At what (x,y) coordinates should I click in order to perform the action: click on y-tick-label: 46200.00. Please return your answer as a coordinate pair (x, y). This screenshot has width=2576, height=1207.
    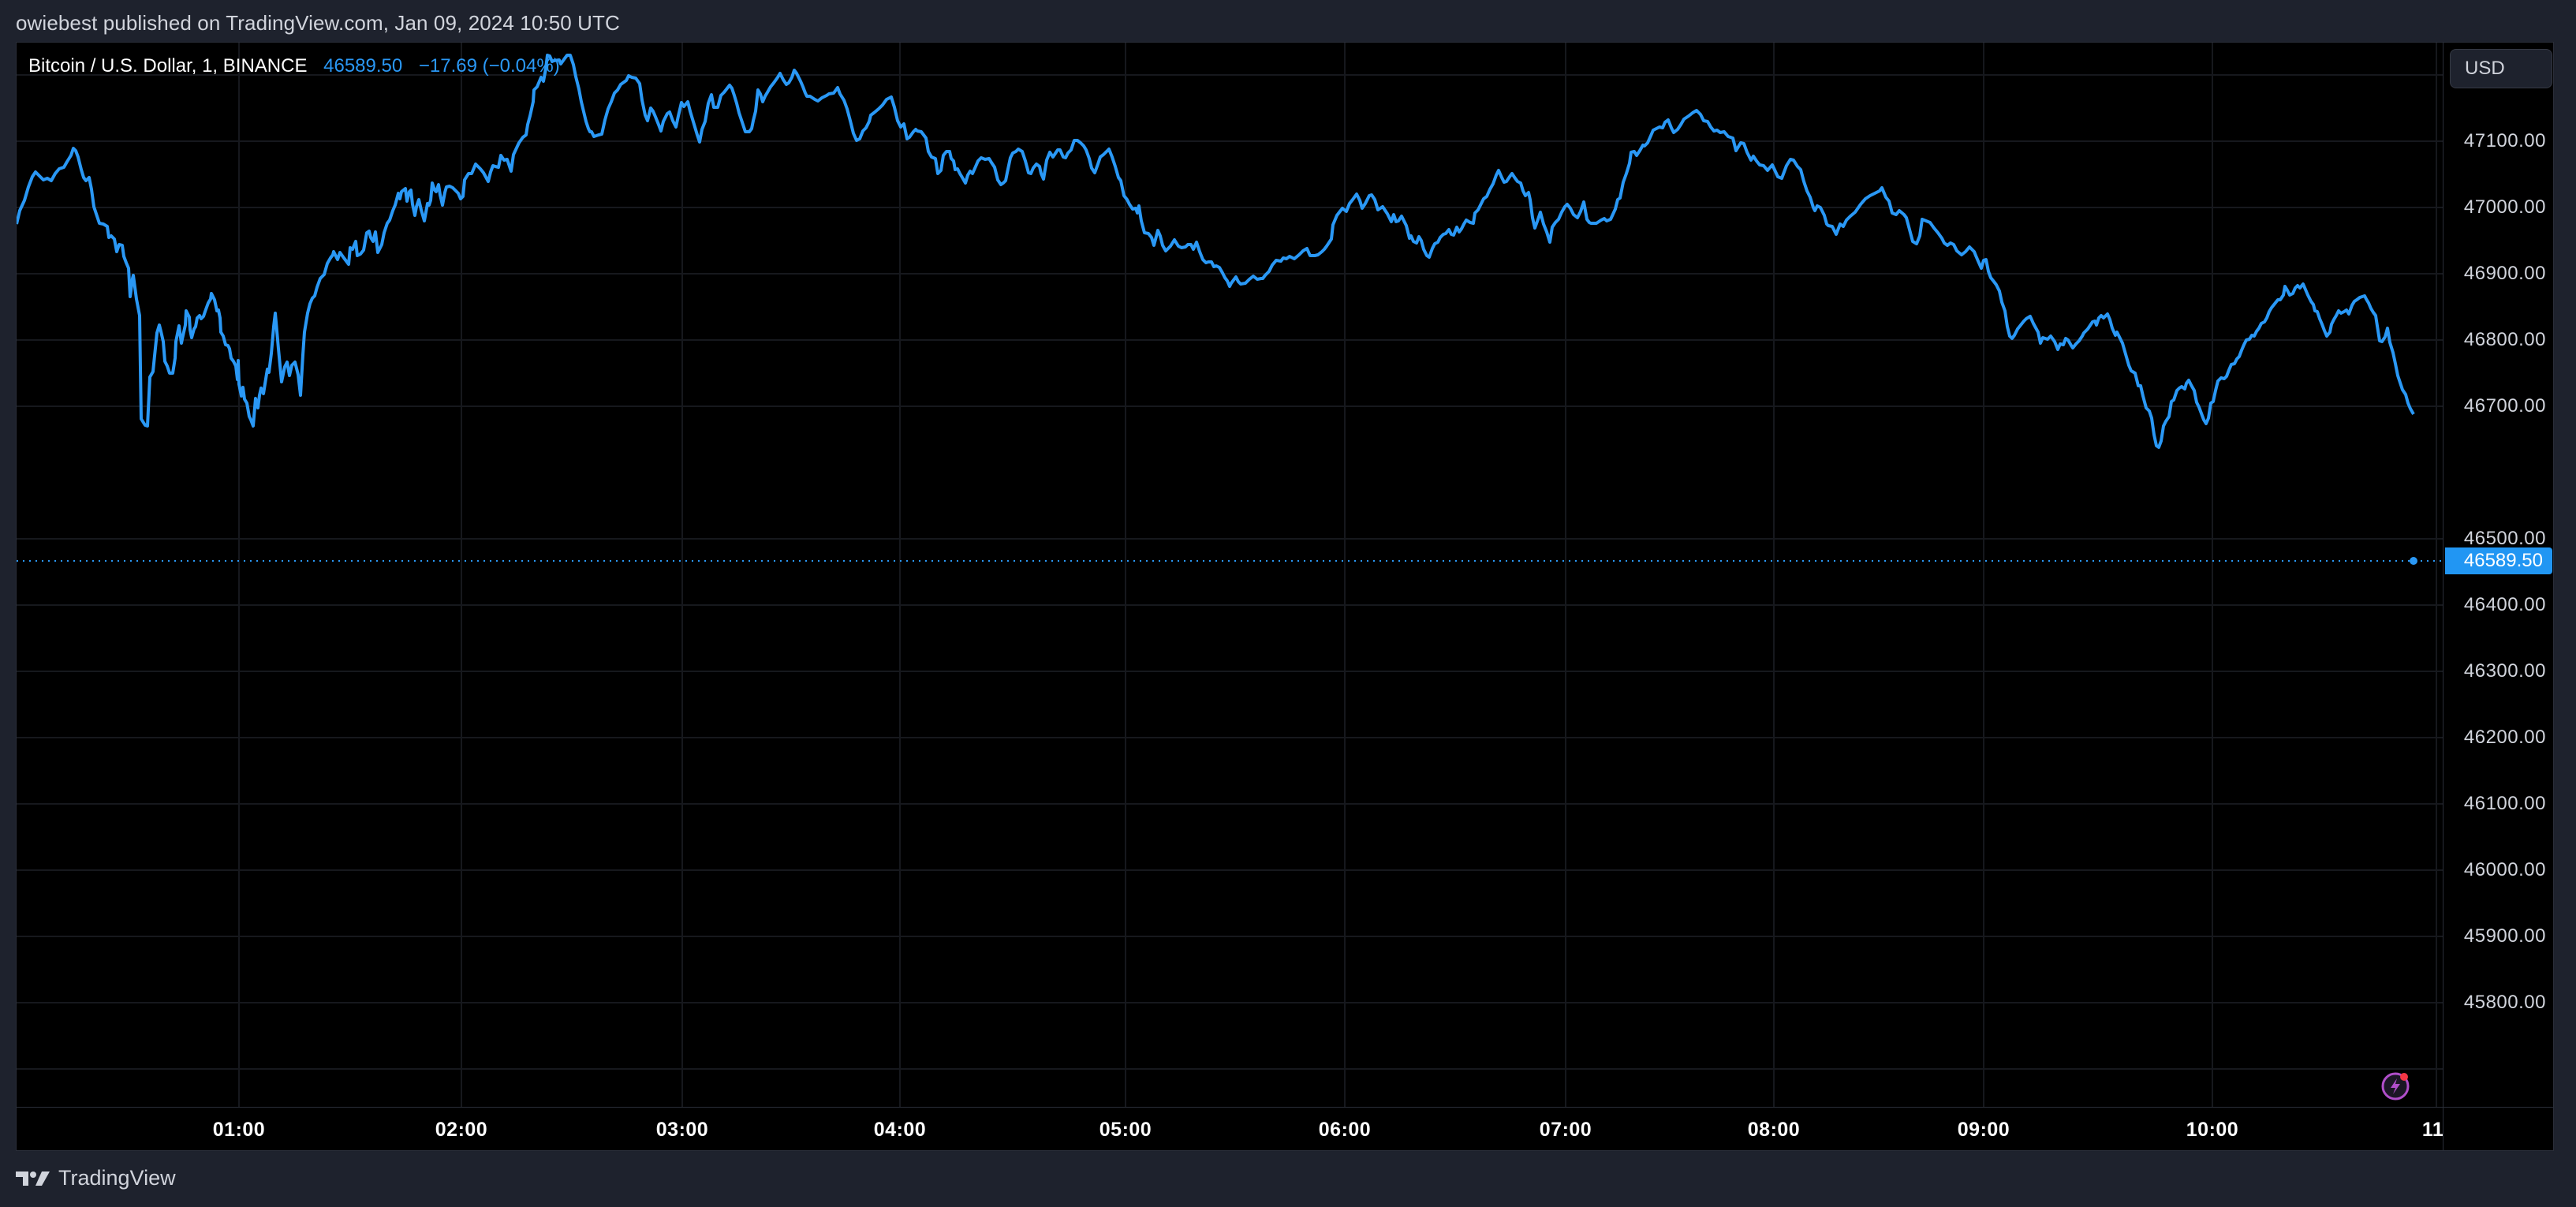
    Looking at the image, I should click on (2504, 738).